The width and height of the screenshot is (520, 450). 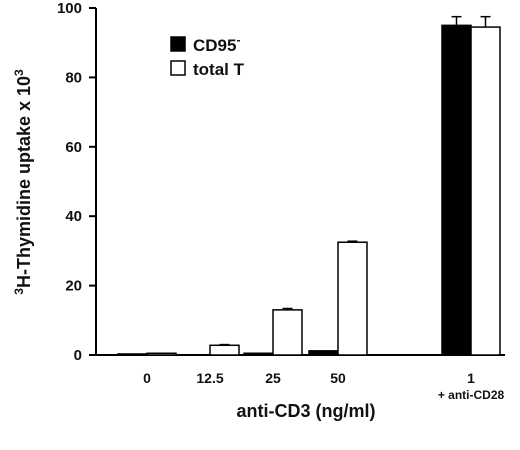 What do you see at coordinates (338, 378) in the screenshot?
I see `x-tick-label: 50` at bounding box center [338, 378].